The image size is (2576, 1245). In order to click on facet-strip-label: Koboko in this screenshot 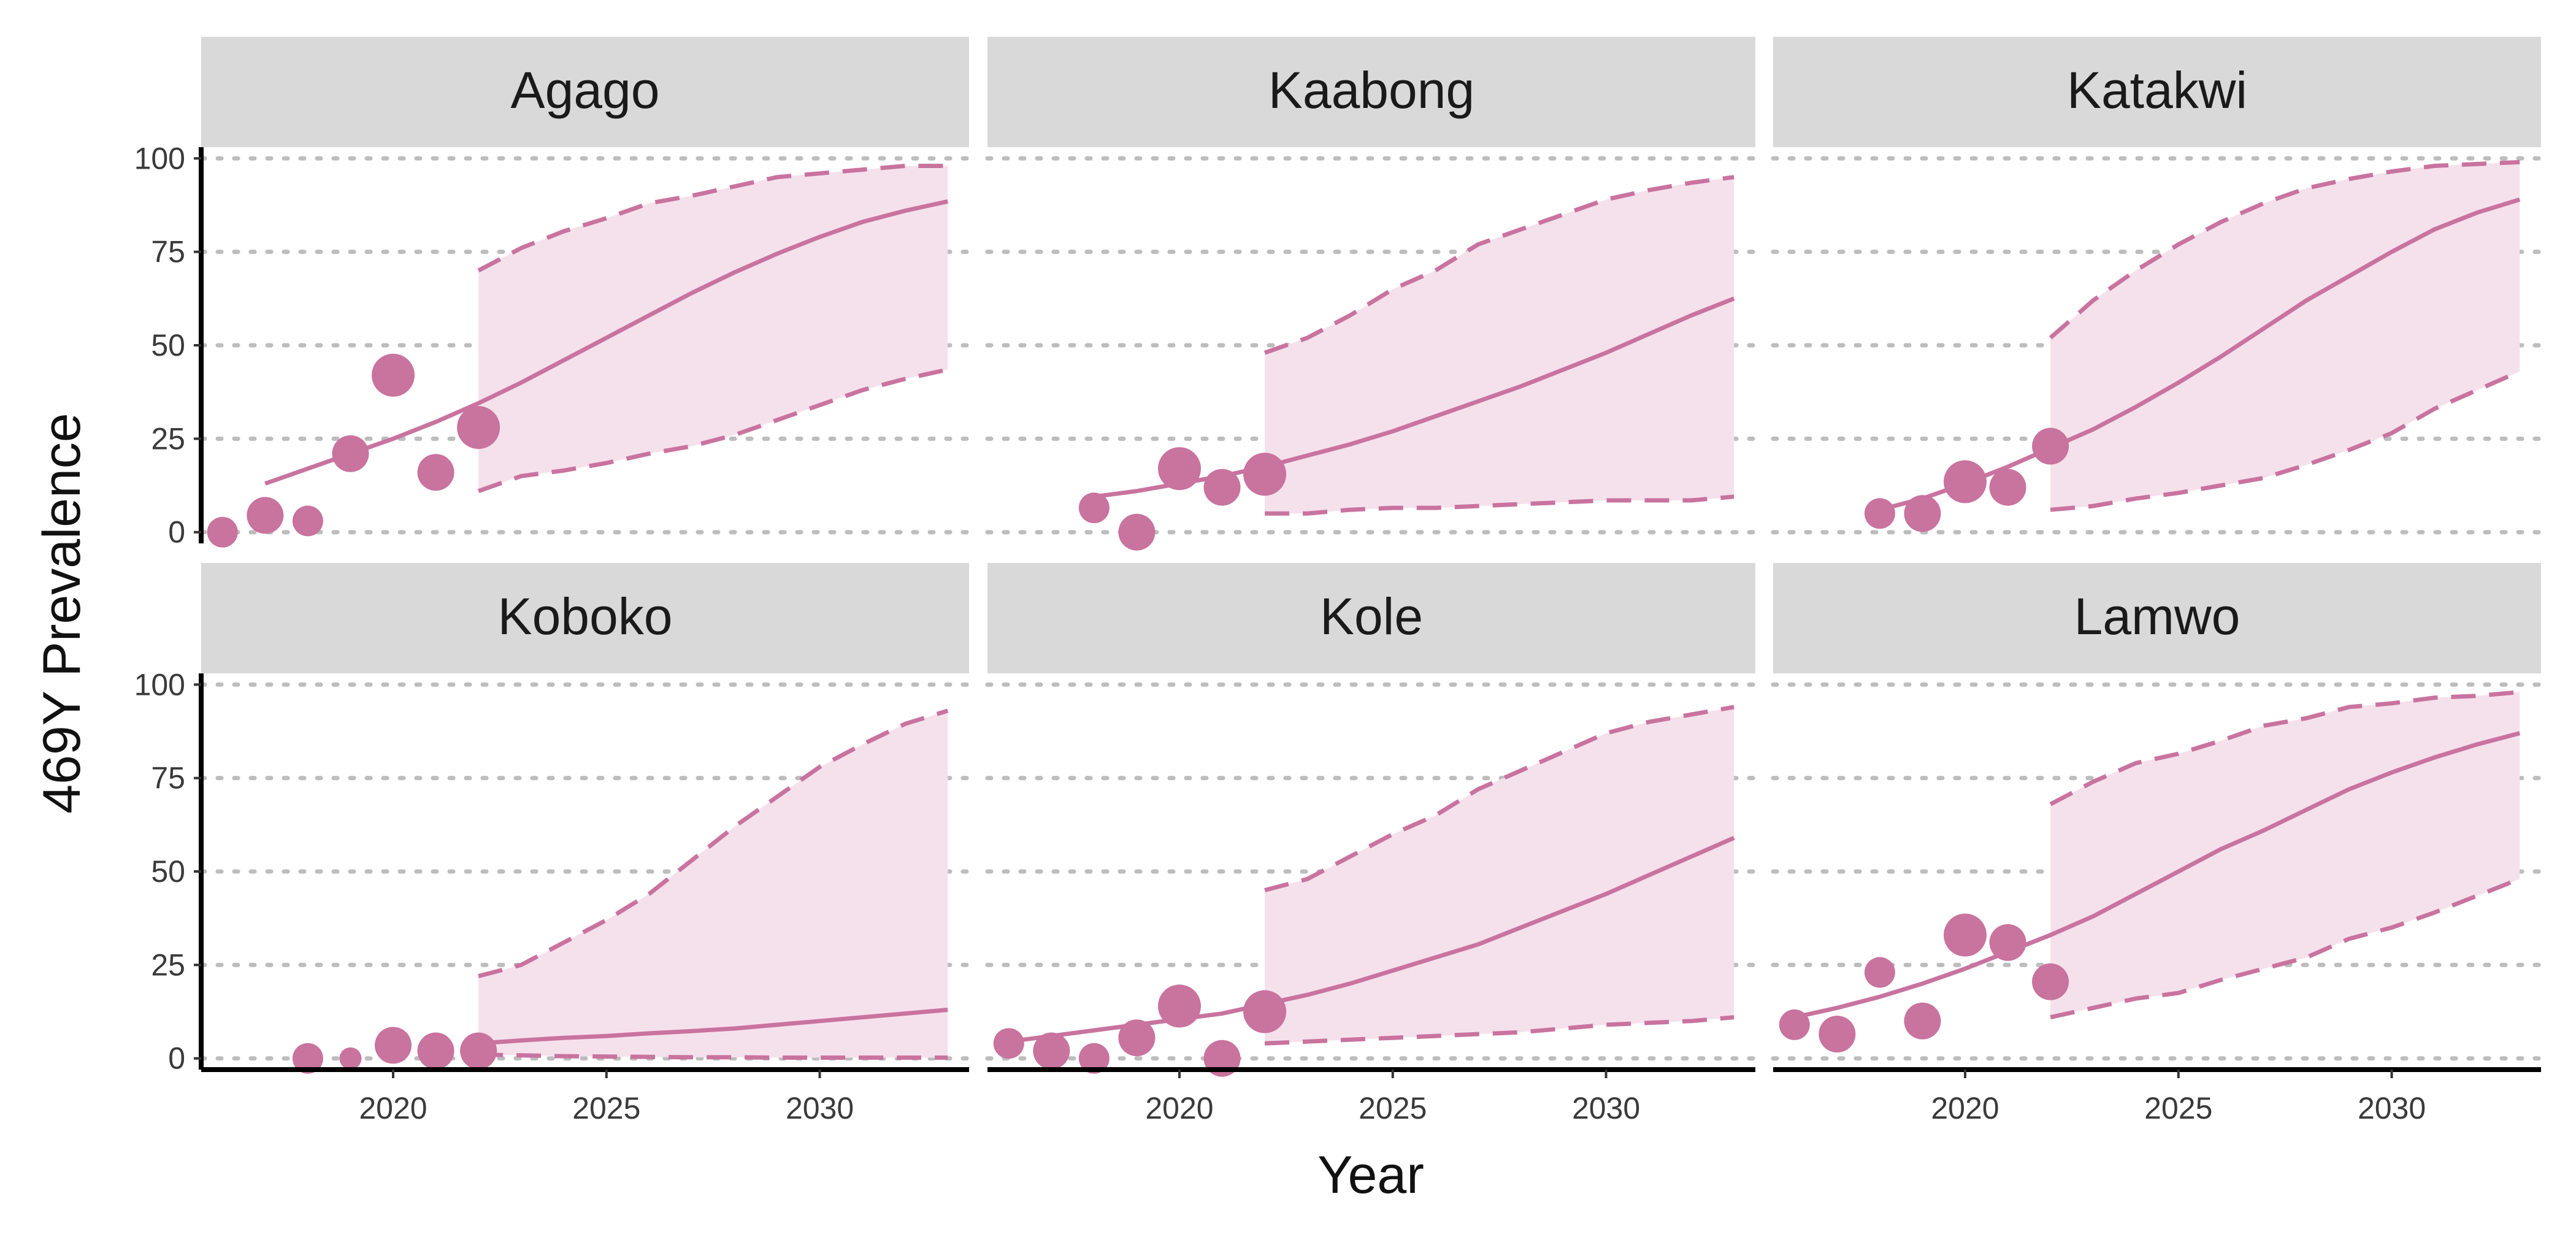, I will do `click(585, 616)`.